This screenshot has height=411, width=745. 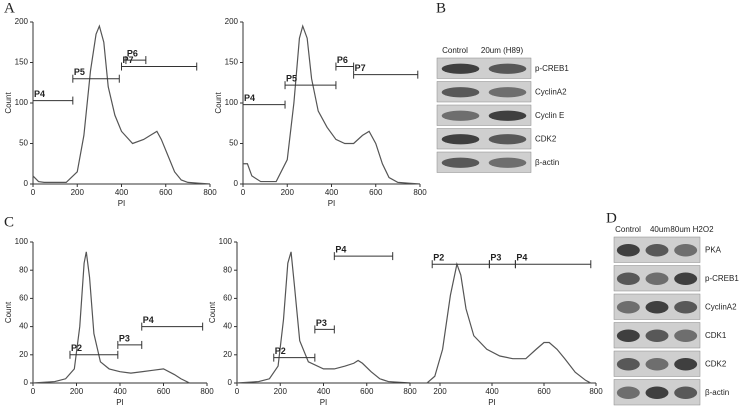 What do you see at coordinates (549, 115) in the screenshot?
I see `row-label: Cyclin E` at bounding box center [549, 115].